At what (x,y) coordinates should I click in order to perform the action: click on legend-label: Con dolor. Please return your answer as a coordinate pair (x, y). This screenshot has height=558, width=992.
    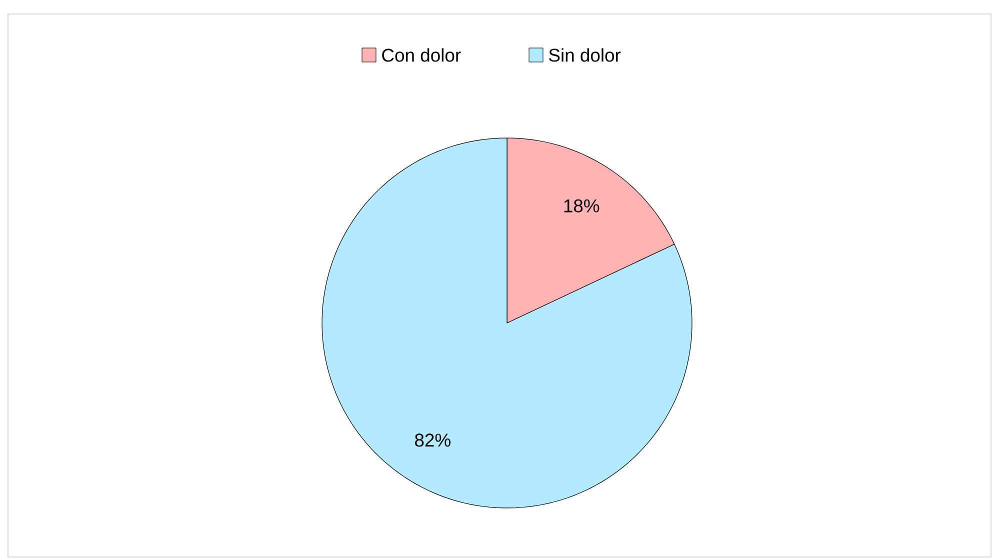
    Looking at the image, I should click on (421, 55).